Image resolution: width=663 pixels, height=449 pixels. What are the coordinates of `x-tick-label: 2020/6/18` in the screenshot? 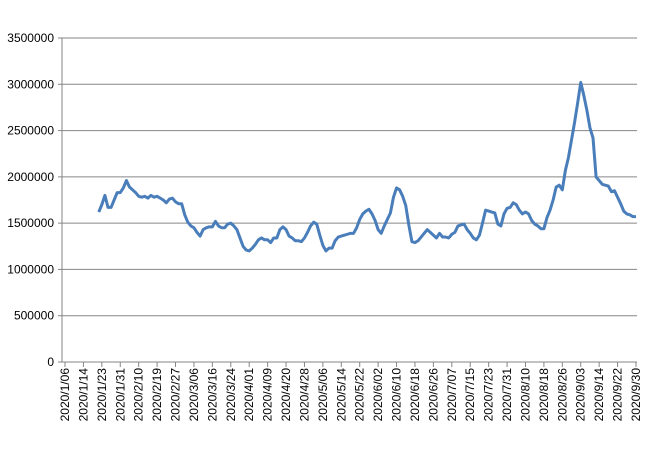 It's located at (415, 395).